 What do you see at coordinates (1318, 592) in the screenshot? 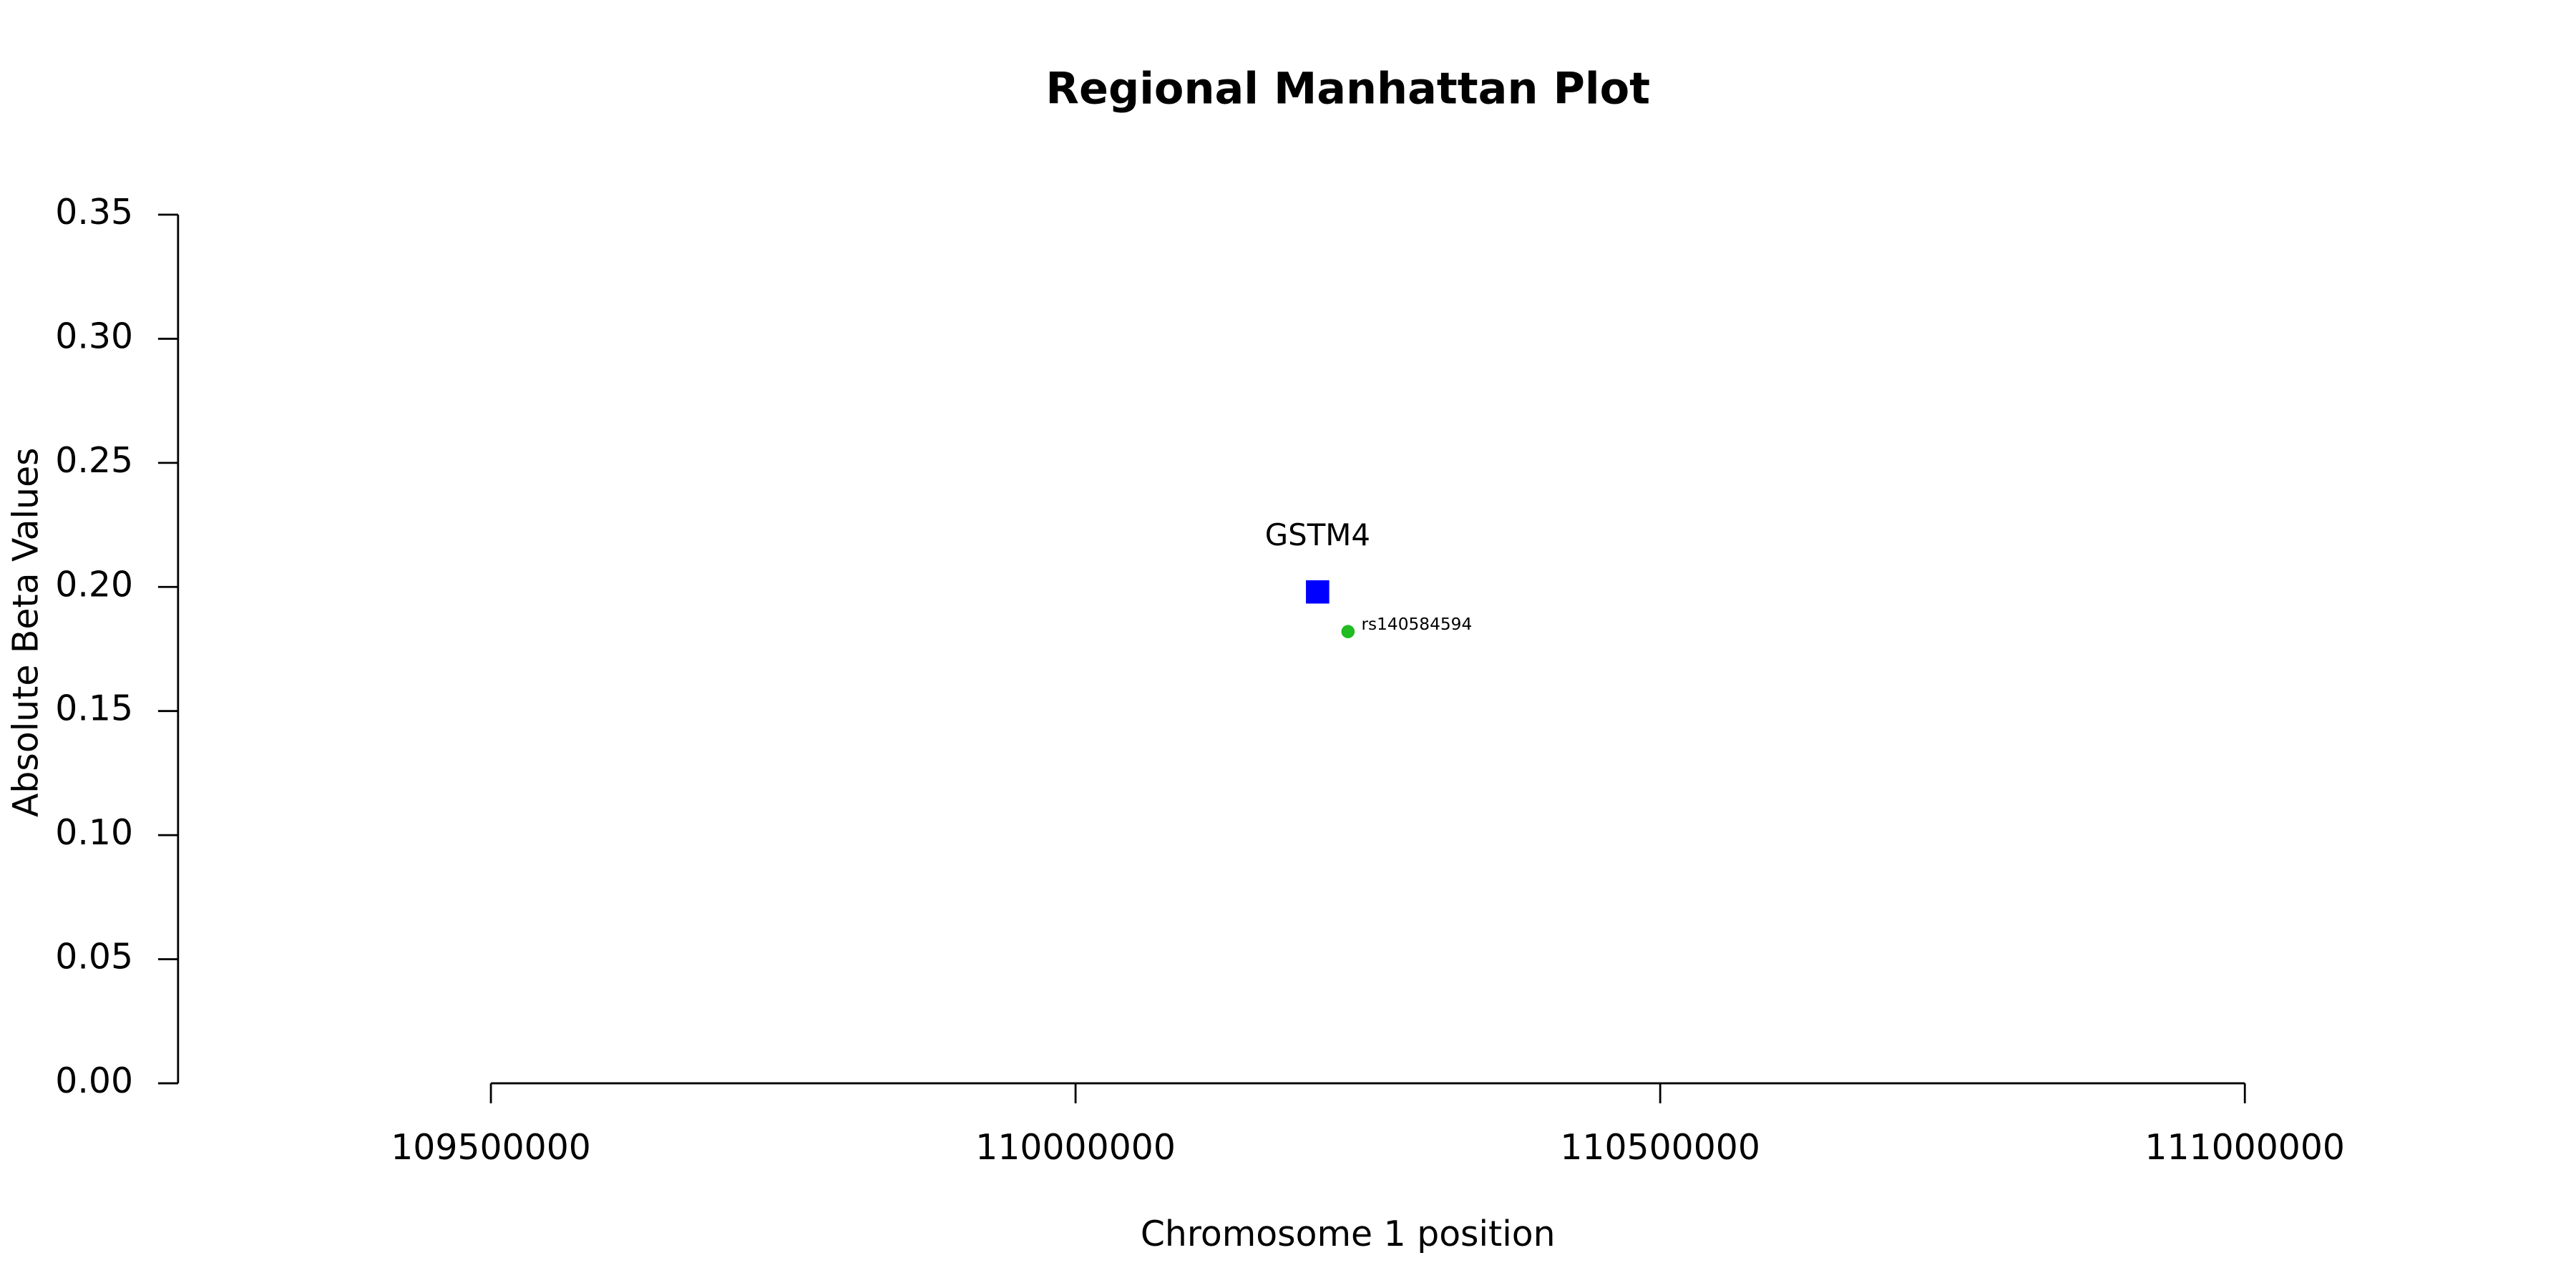
I see `gene-marker` at bounding box center [1318, 592].